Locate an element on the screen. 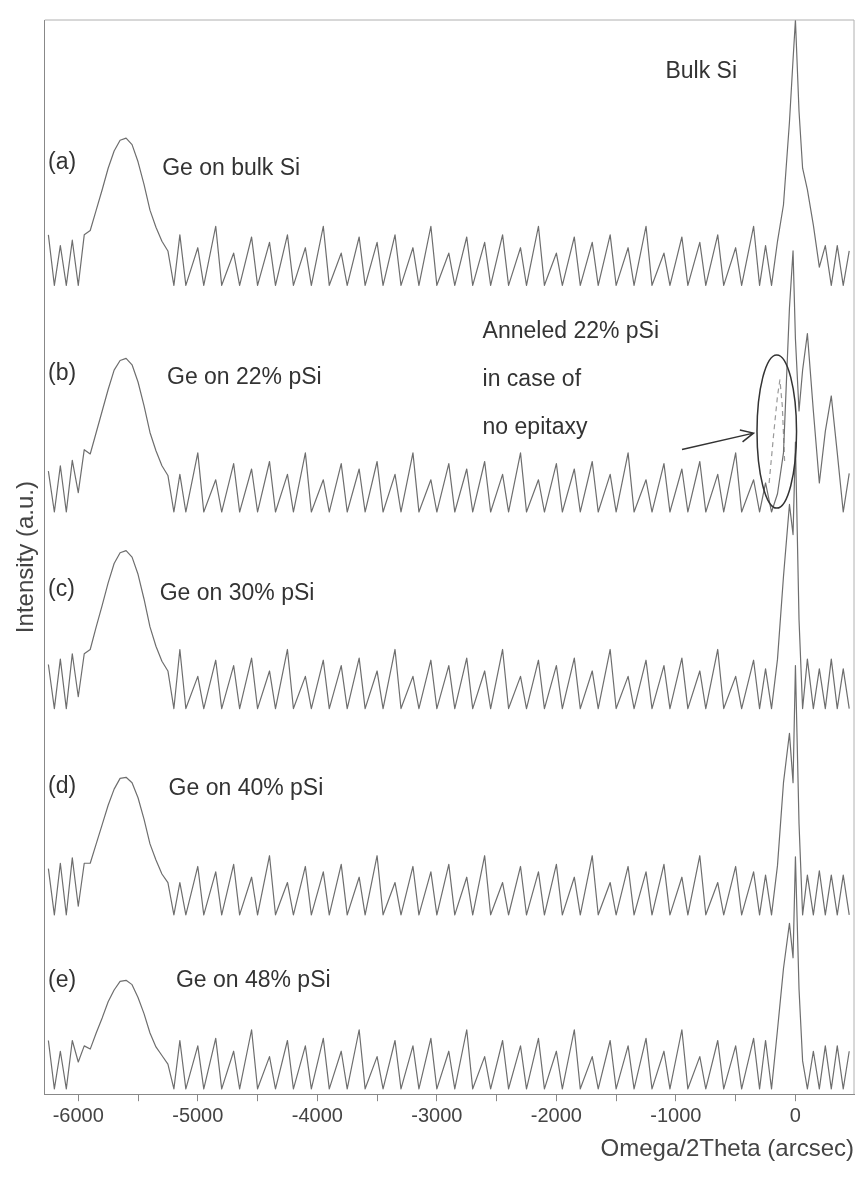 Image resolution: width=866 pixels, height=1177 pixels. annotation: Anneled 22% pSi in case of no epitaxy is located at coordinates (571, 377).